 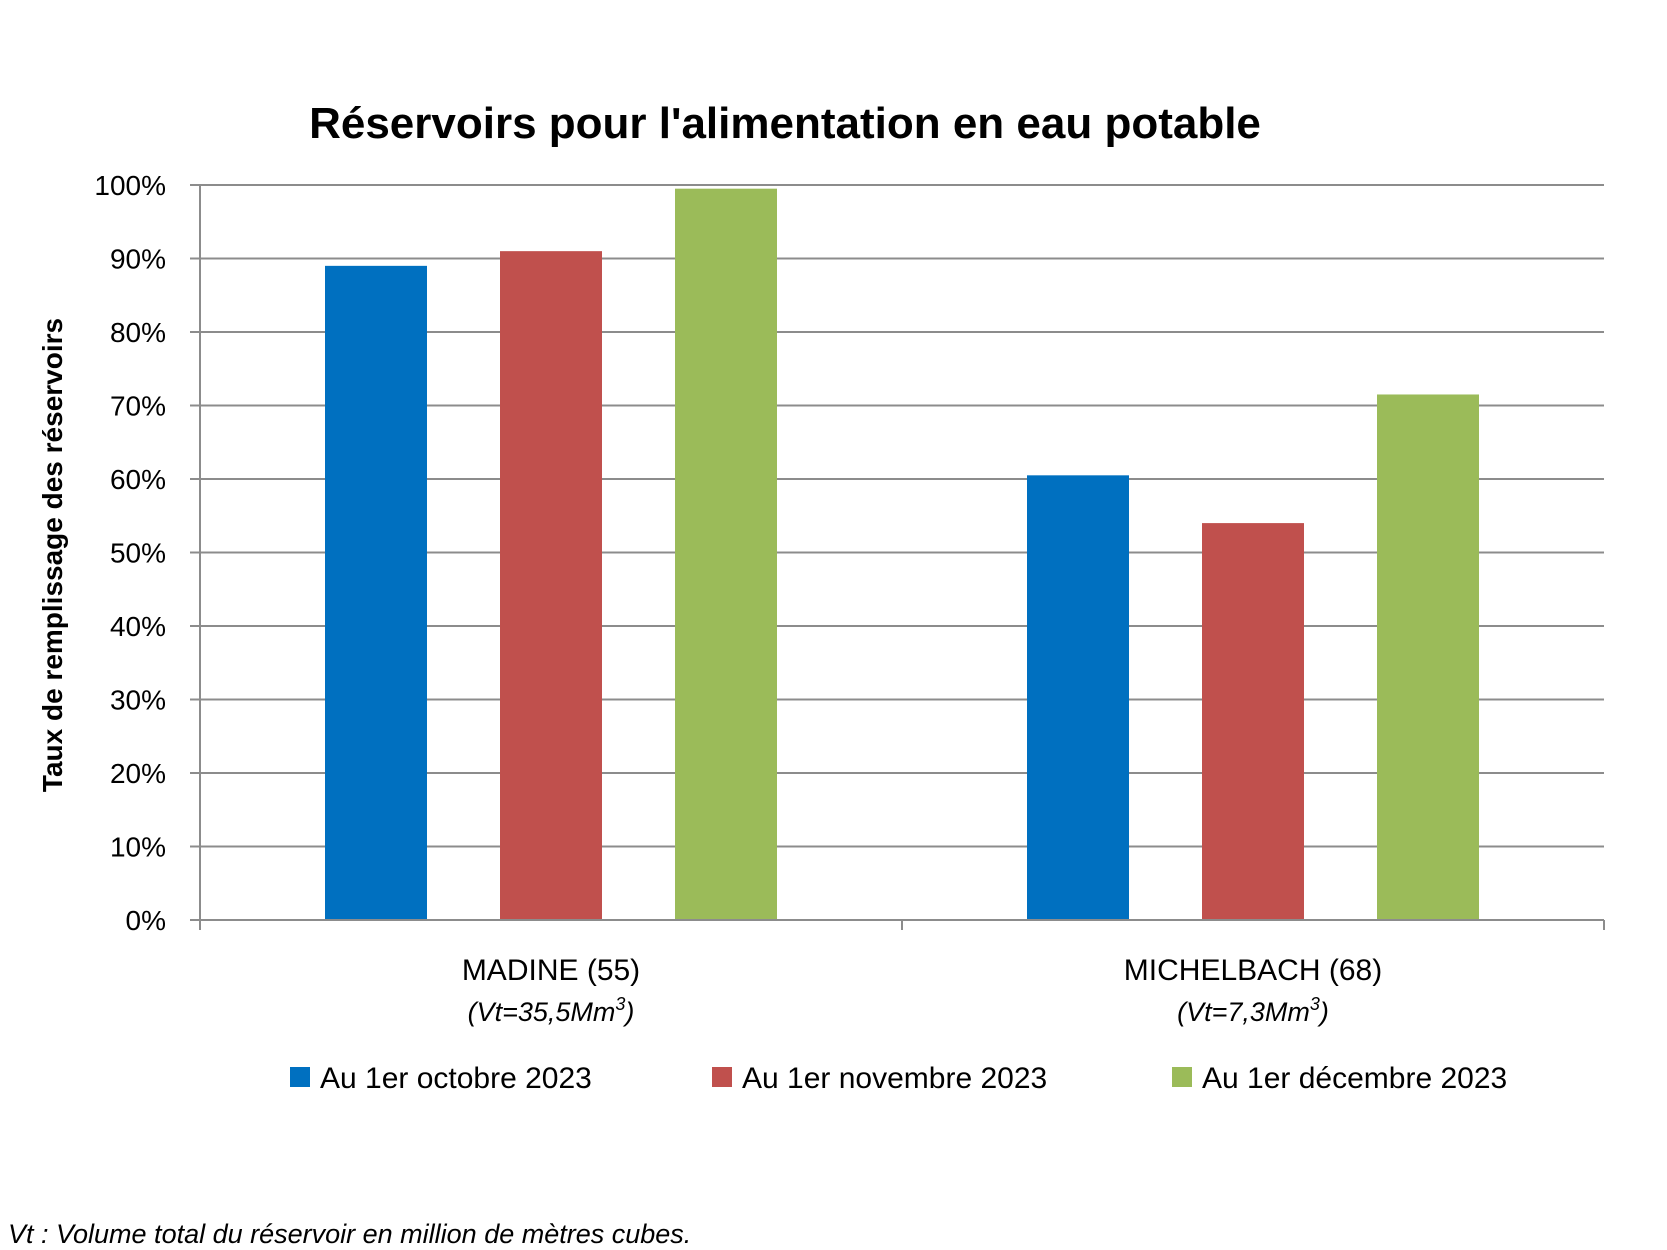 I want to click on legend-label: Au 1er octobre 2023, so click(x=456, y=1078).